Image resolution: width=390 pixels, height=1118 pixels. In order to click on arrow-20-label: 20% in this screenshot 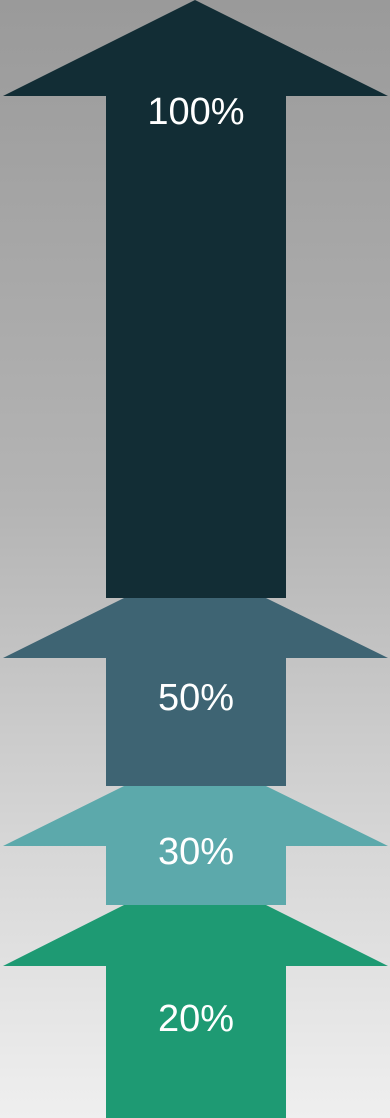, I will do `click(196, 1019)`.